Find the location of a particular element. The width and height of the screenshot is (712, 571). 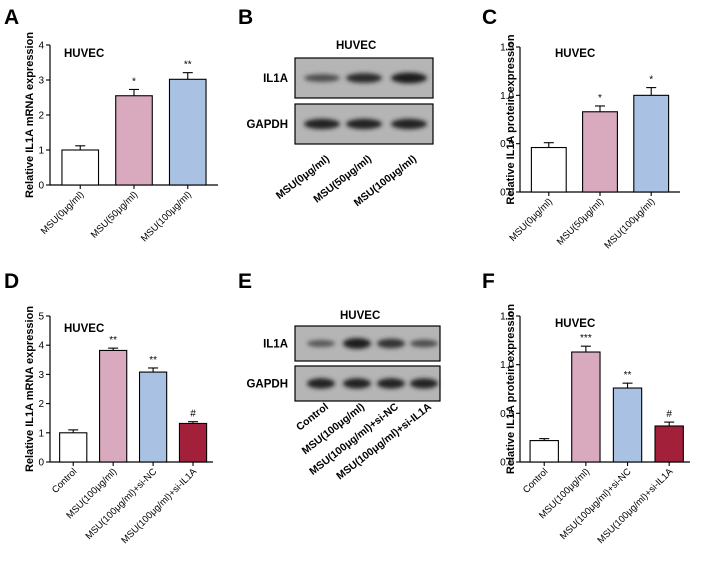

cell-label-a: HUVEC is located at coordinates (84, 54).